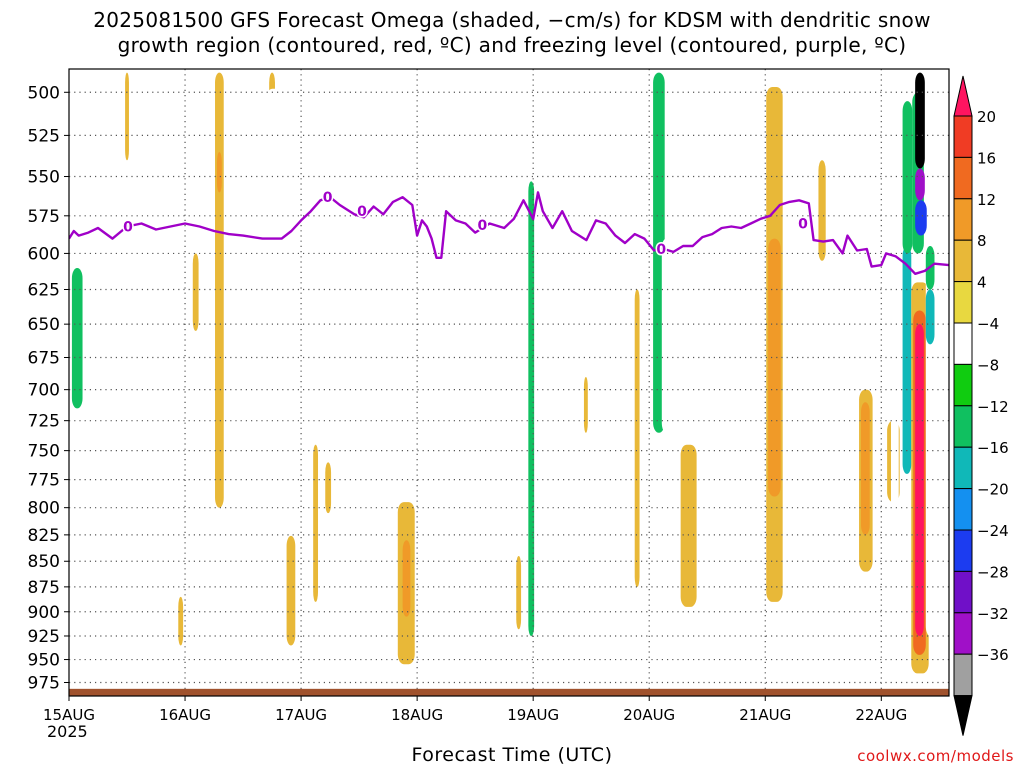 The width and height of the screenshot is (1024, 768). I want to click on y-tick-label: 800, so click(44, 509).